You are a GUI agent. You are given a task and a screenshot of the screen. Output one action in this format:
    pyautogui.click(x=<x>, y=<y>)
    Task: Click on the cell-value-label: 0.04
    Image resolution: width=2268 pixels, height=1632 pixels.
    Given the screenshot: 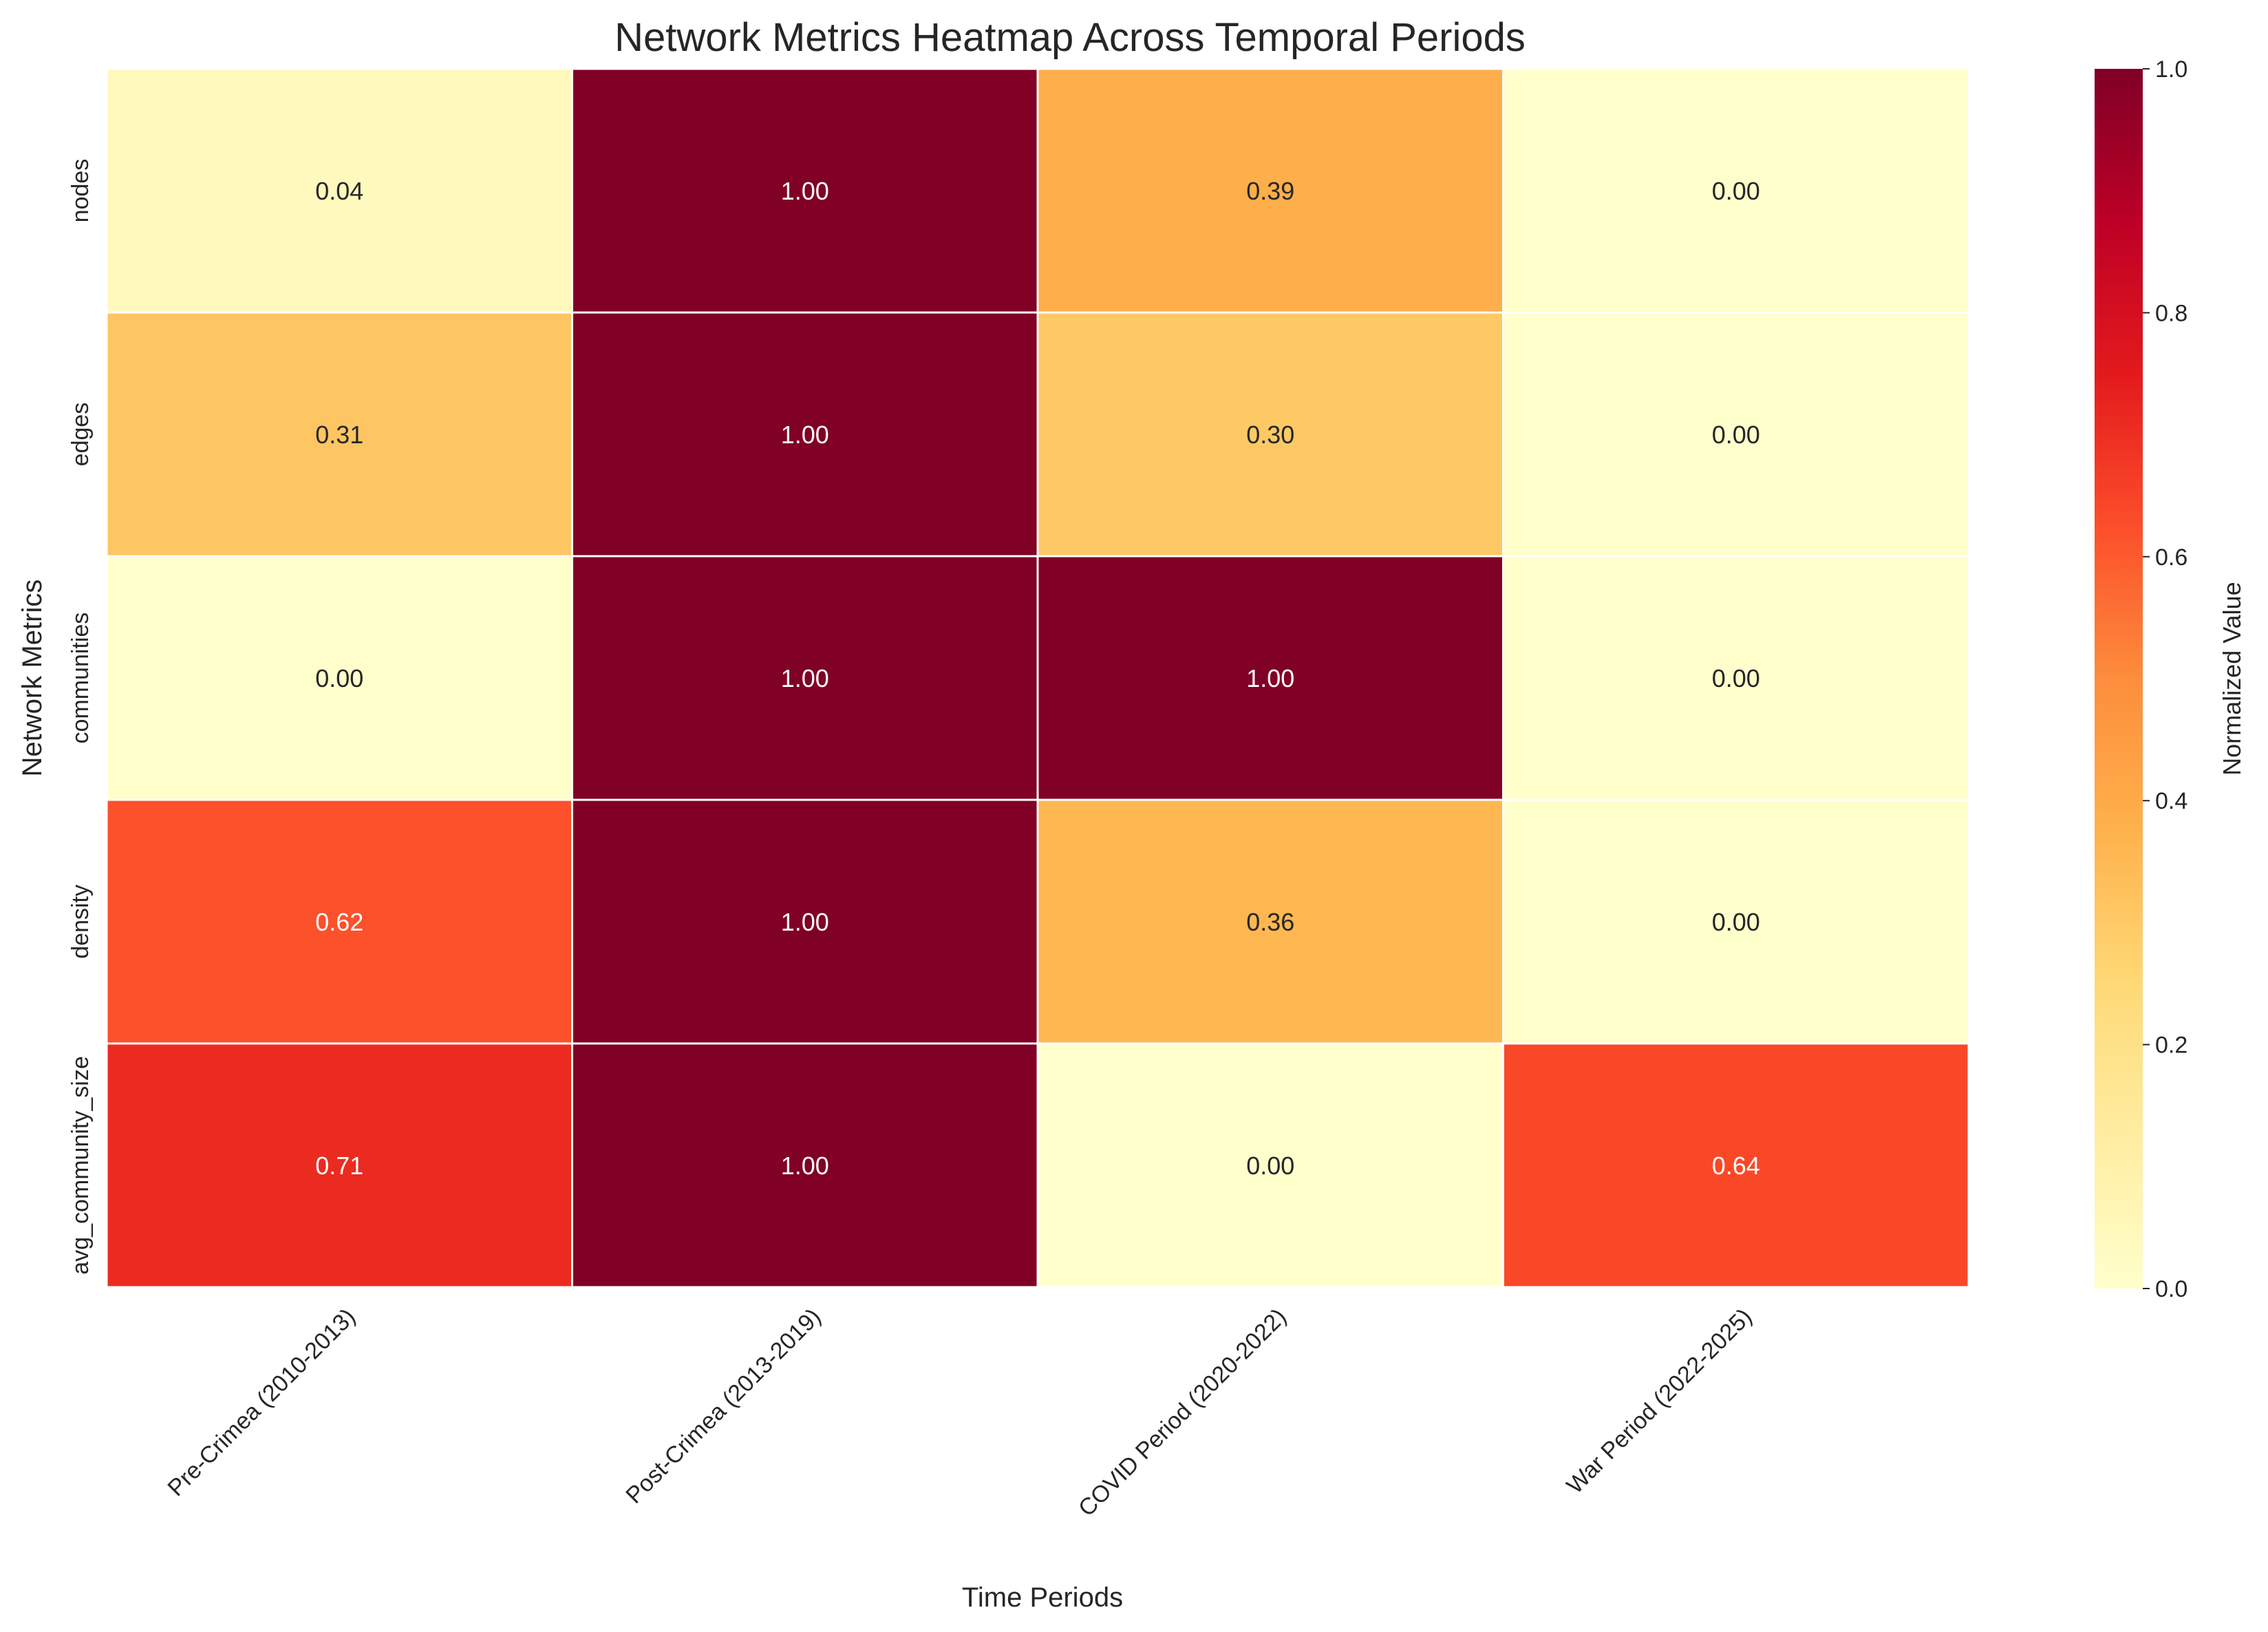 What is the action you would take?
    pyautogui.click(x=339, y=191)
    